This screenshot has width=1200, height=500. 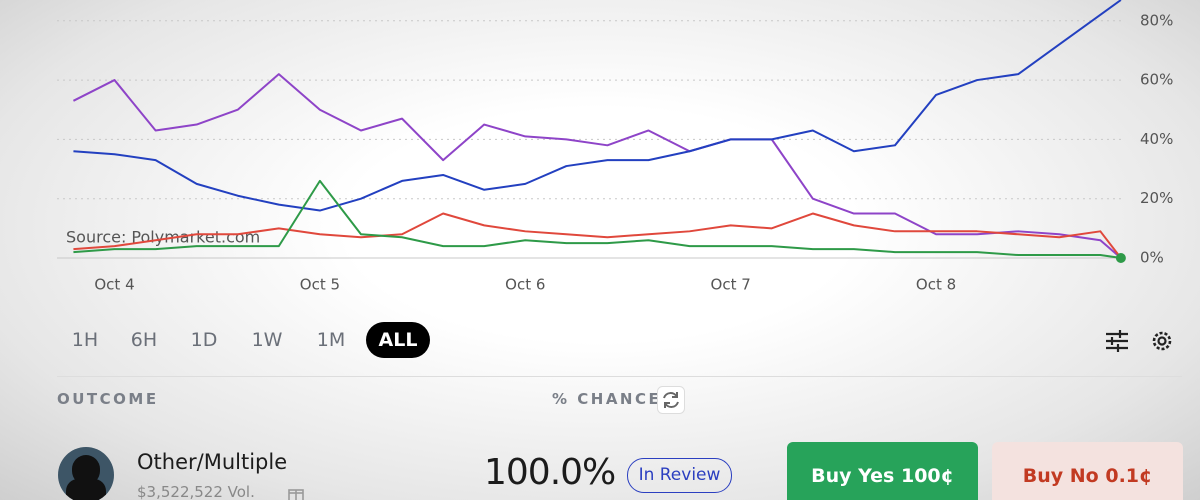 I want to click on y-tick-label: 20%, so click(x=1156, y=198).